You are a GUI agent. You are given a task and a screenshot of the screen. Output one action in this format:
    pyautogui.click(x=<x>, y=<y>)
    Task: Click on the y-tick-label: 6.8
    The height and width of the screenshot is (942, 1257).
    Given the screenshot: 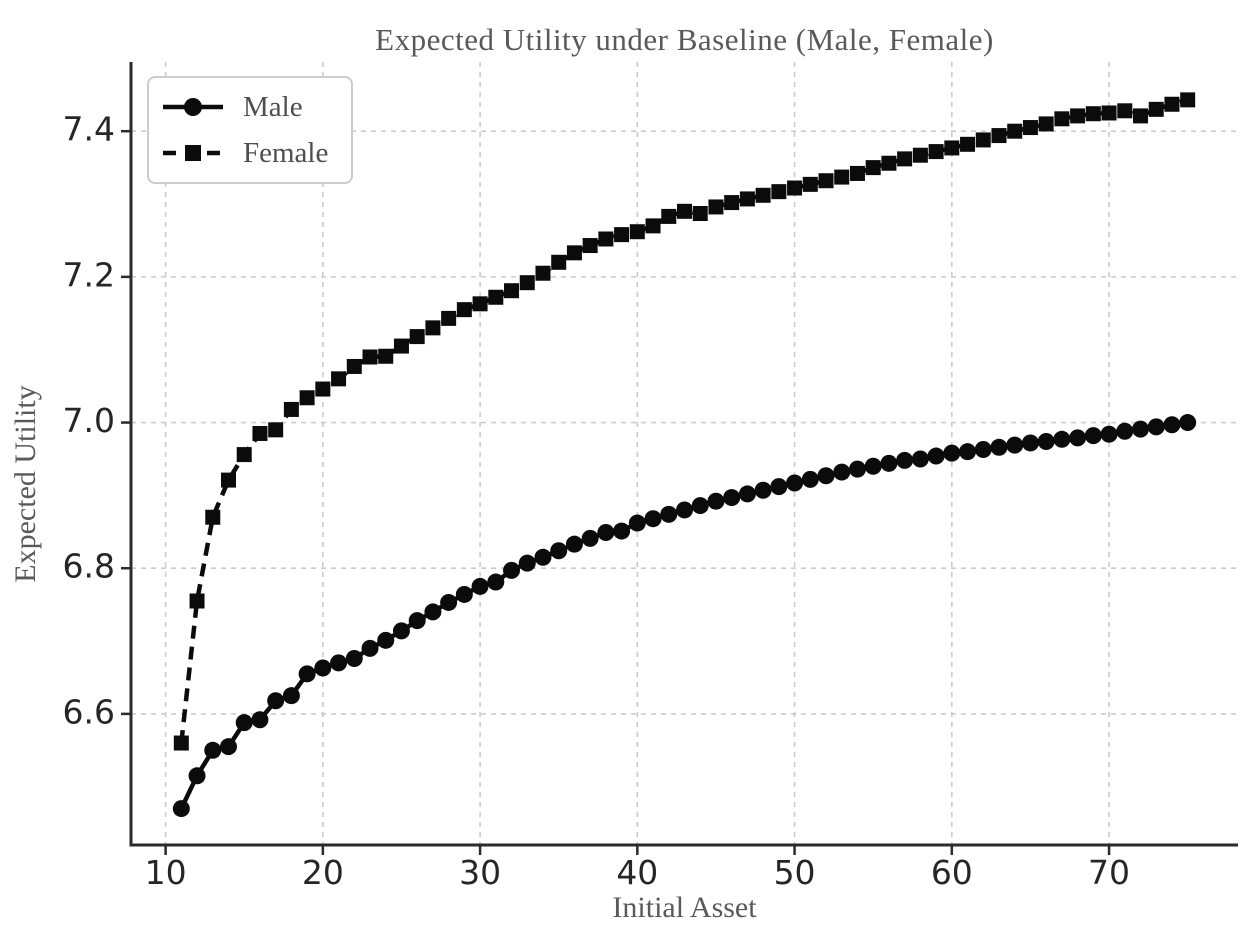 What is the action you would take?
    pyautogui.click(x=89, y=566)
    